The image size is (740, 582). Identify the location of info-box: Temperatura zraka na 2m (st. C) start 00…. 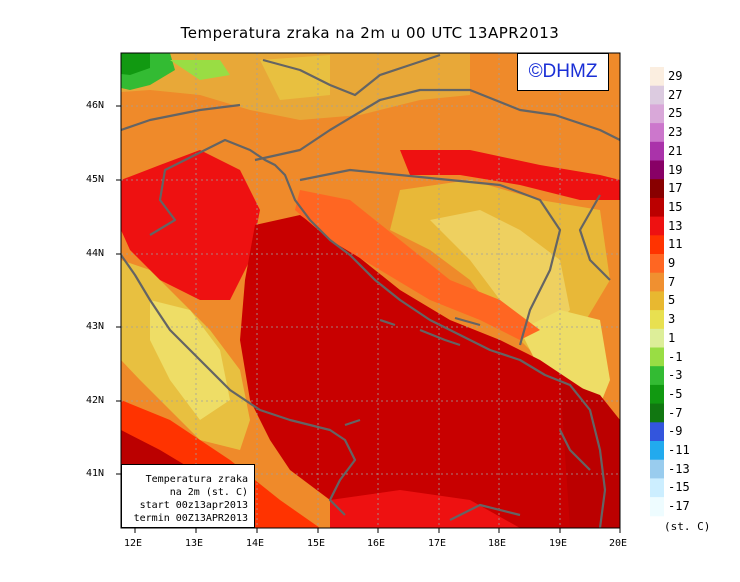
(188, 496).